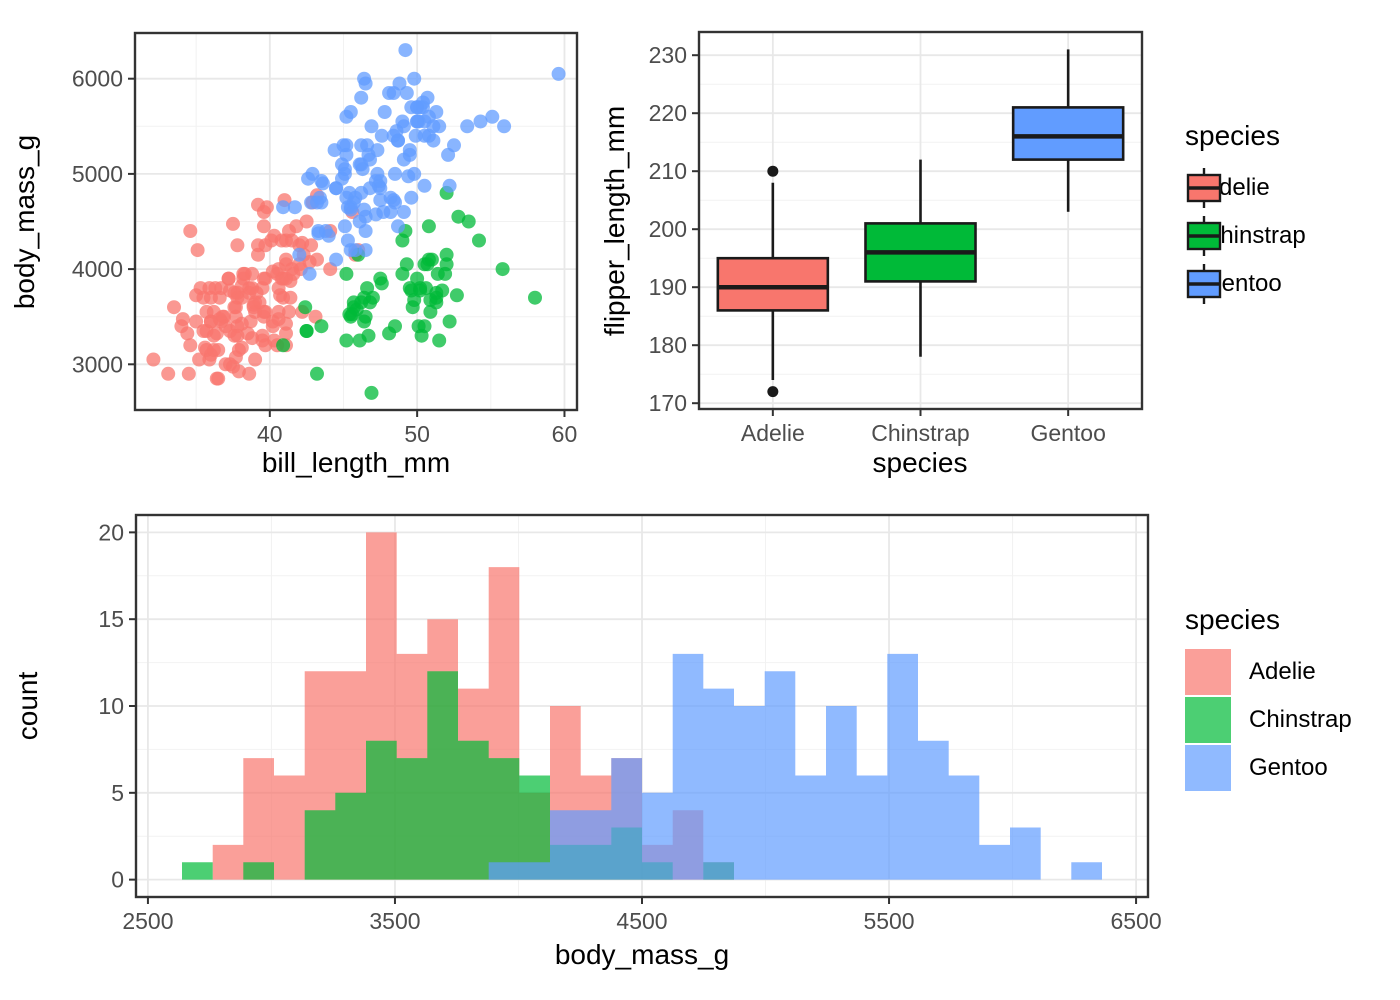 Image resolution: width=1400 pixels, height=1000 pixels. Describe the element at coordinates (1288, 767) in the screenshot. I see `legend-item-label: Gentoo` at that location.